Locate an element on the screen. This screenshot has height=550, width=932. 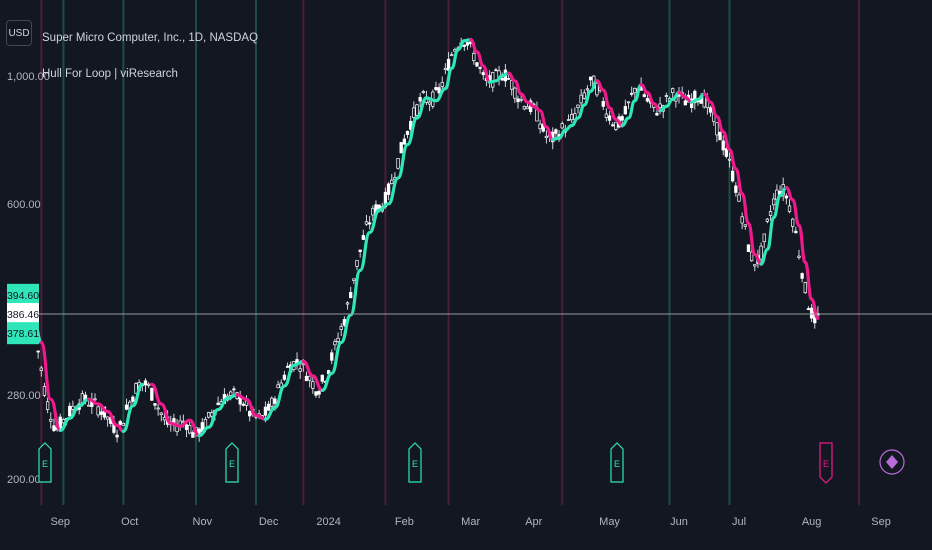
price-axis: 200.00 280.00 600.00 1,000.00 is located at coordinates (28, 278).